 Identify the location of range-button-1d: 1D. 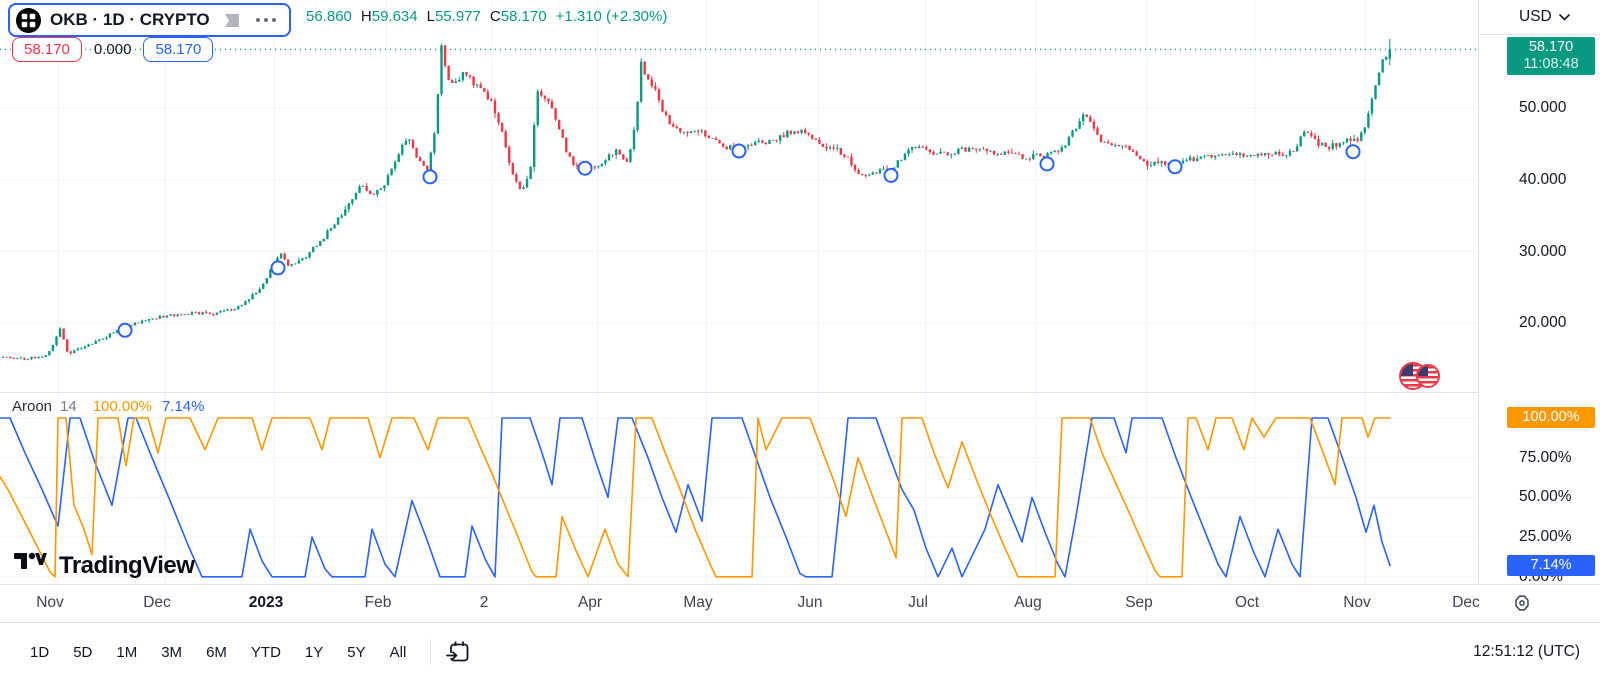
(39, 652).